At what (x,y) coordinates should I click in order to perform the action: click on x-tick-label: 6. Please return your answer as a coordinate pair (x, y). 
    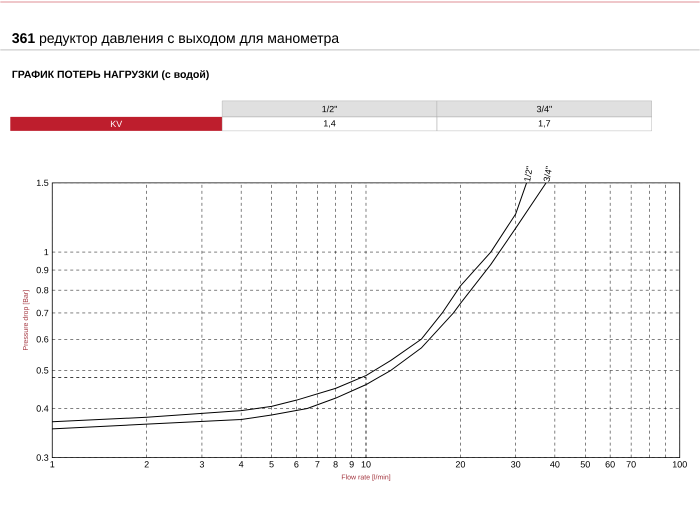
    Looking at the image, I should click on (296, 464).